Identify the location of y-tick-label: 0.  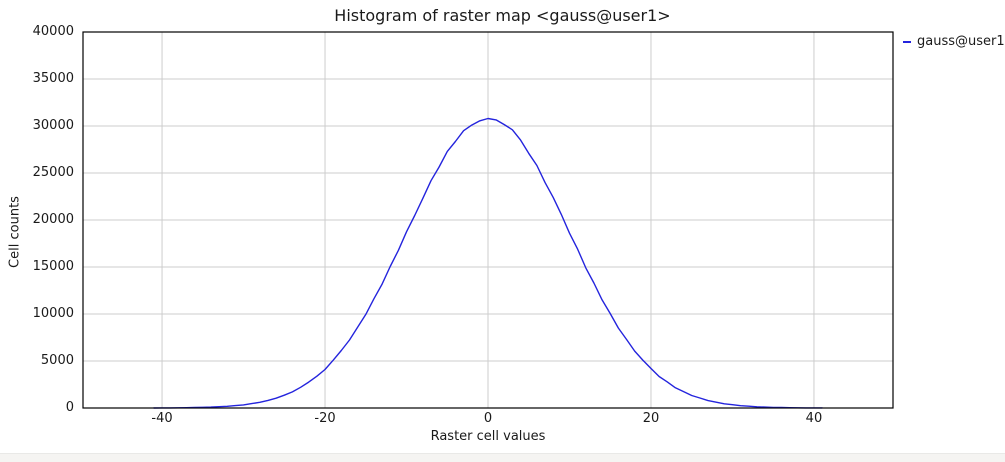
(69, 407).